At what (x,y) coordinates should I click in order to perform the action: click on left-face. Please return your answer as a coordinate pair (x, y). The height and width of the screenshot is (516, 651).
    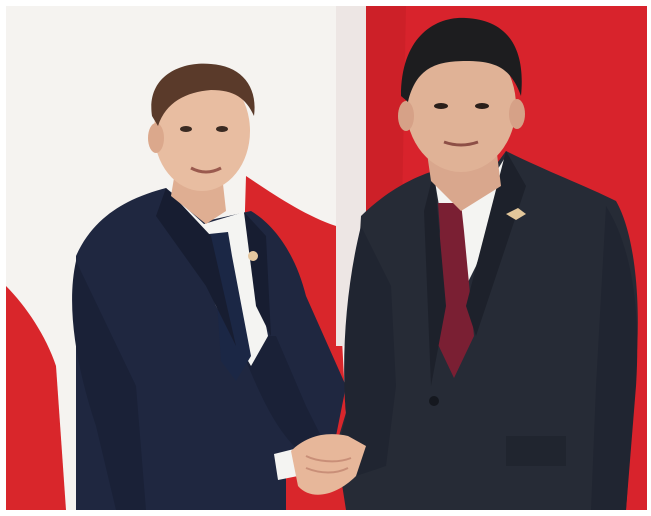
    Looking at the image, I should click on (202, 131).